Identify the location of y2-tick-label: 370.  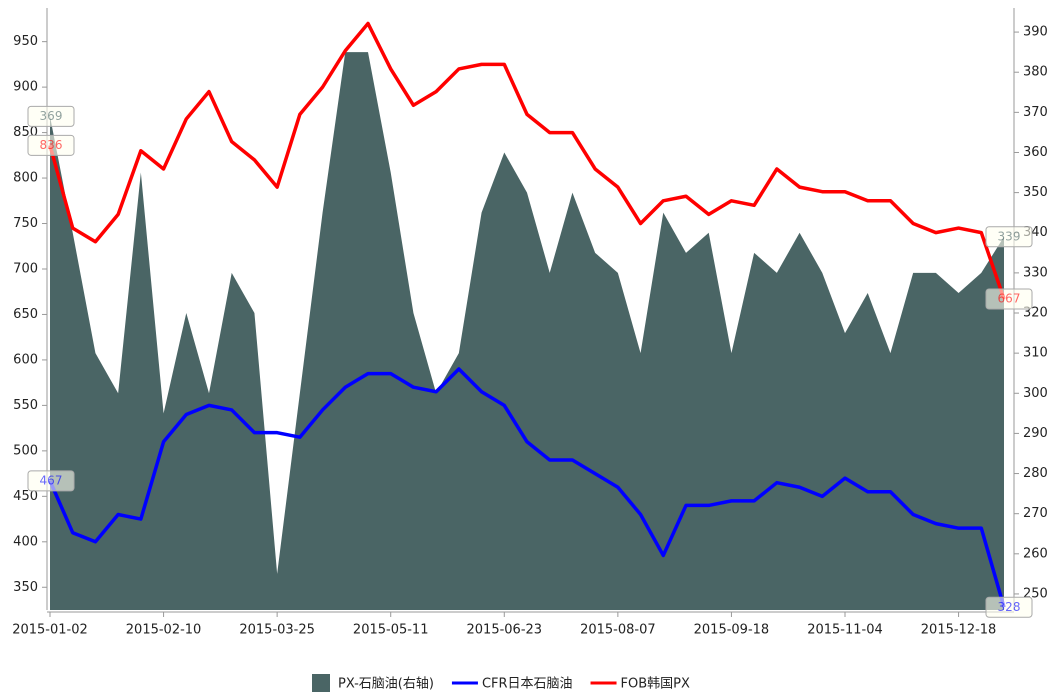
(1035, 112).